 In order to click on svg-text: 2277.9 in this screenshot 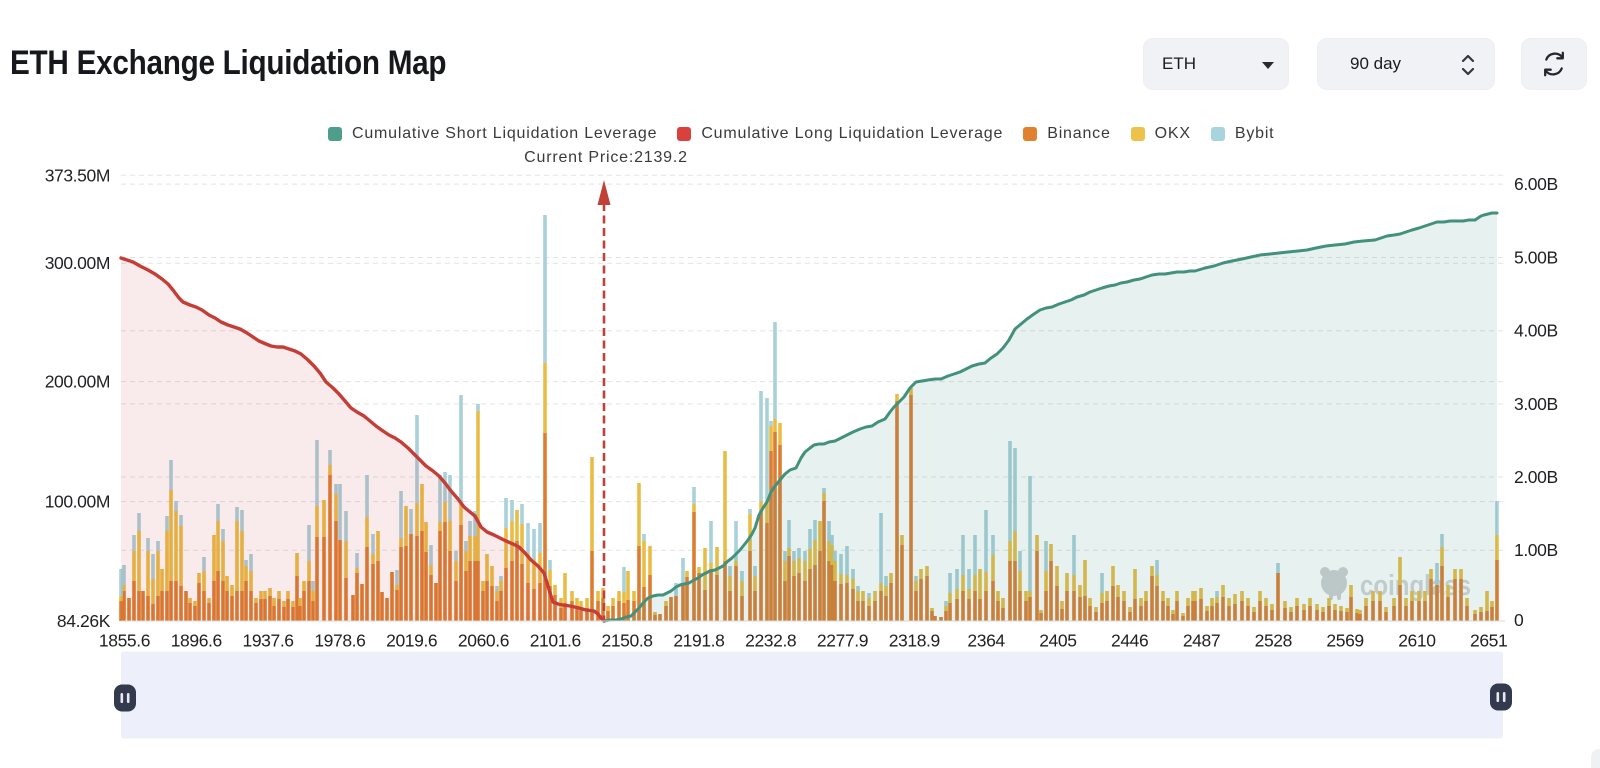, I will do `click(842, 641)`.